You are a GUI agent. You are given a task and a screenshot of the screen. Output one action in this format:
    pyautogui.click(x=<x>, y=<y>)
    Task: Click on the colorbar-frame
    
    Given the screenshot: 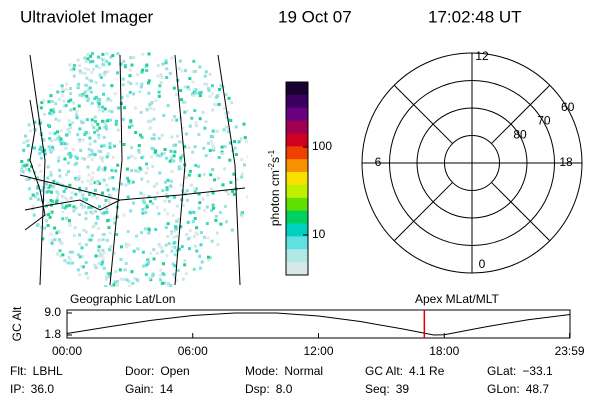 What is the action you would take?
    pyautogui.click(x=297, y=178)
    